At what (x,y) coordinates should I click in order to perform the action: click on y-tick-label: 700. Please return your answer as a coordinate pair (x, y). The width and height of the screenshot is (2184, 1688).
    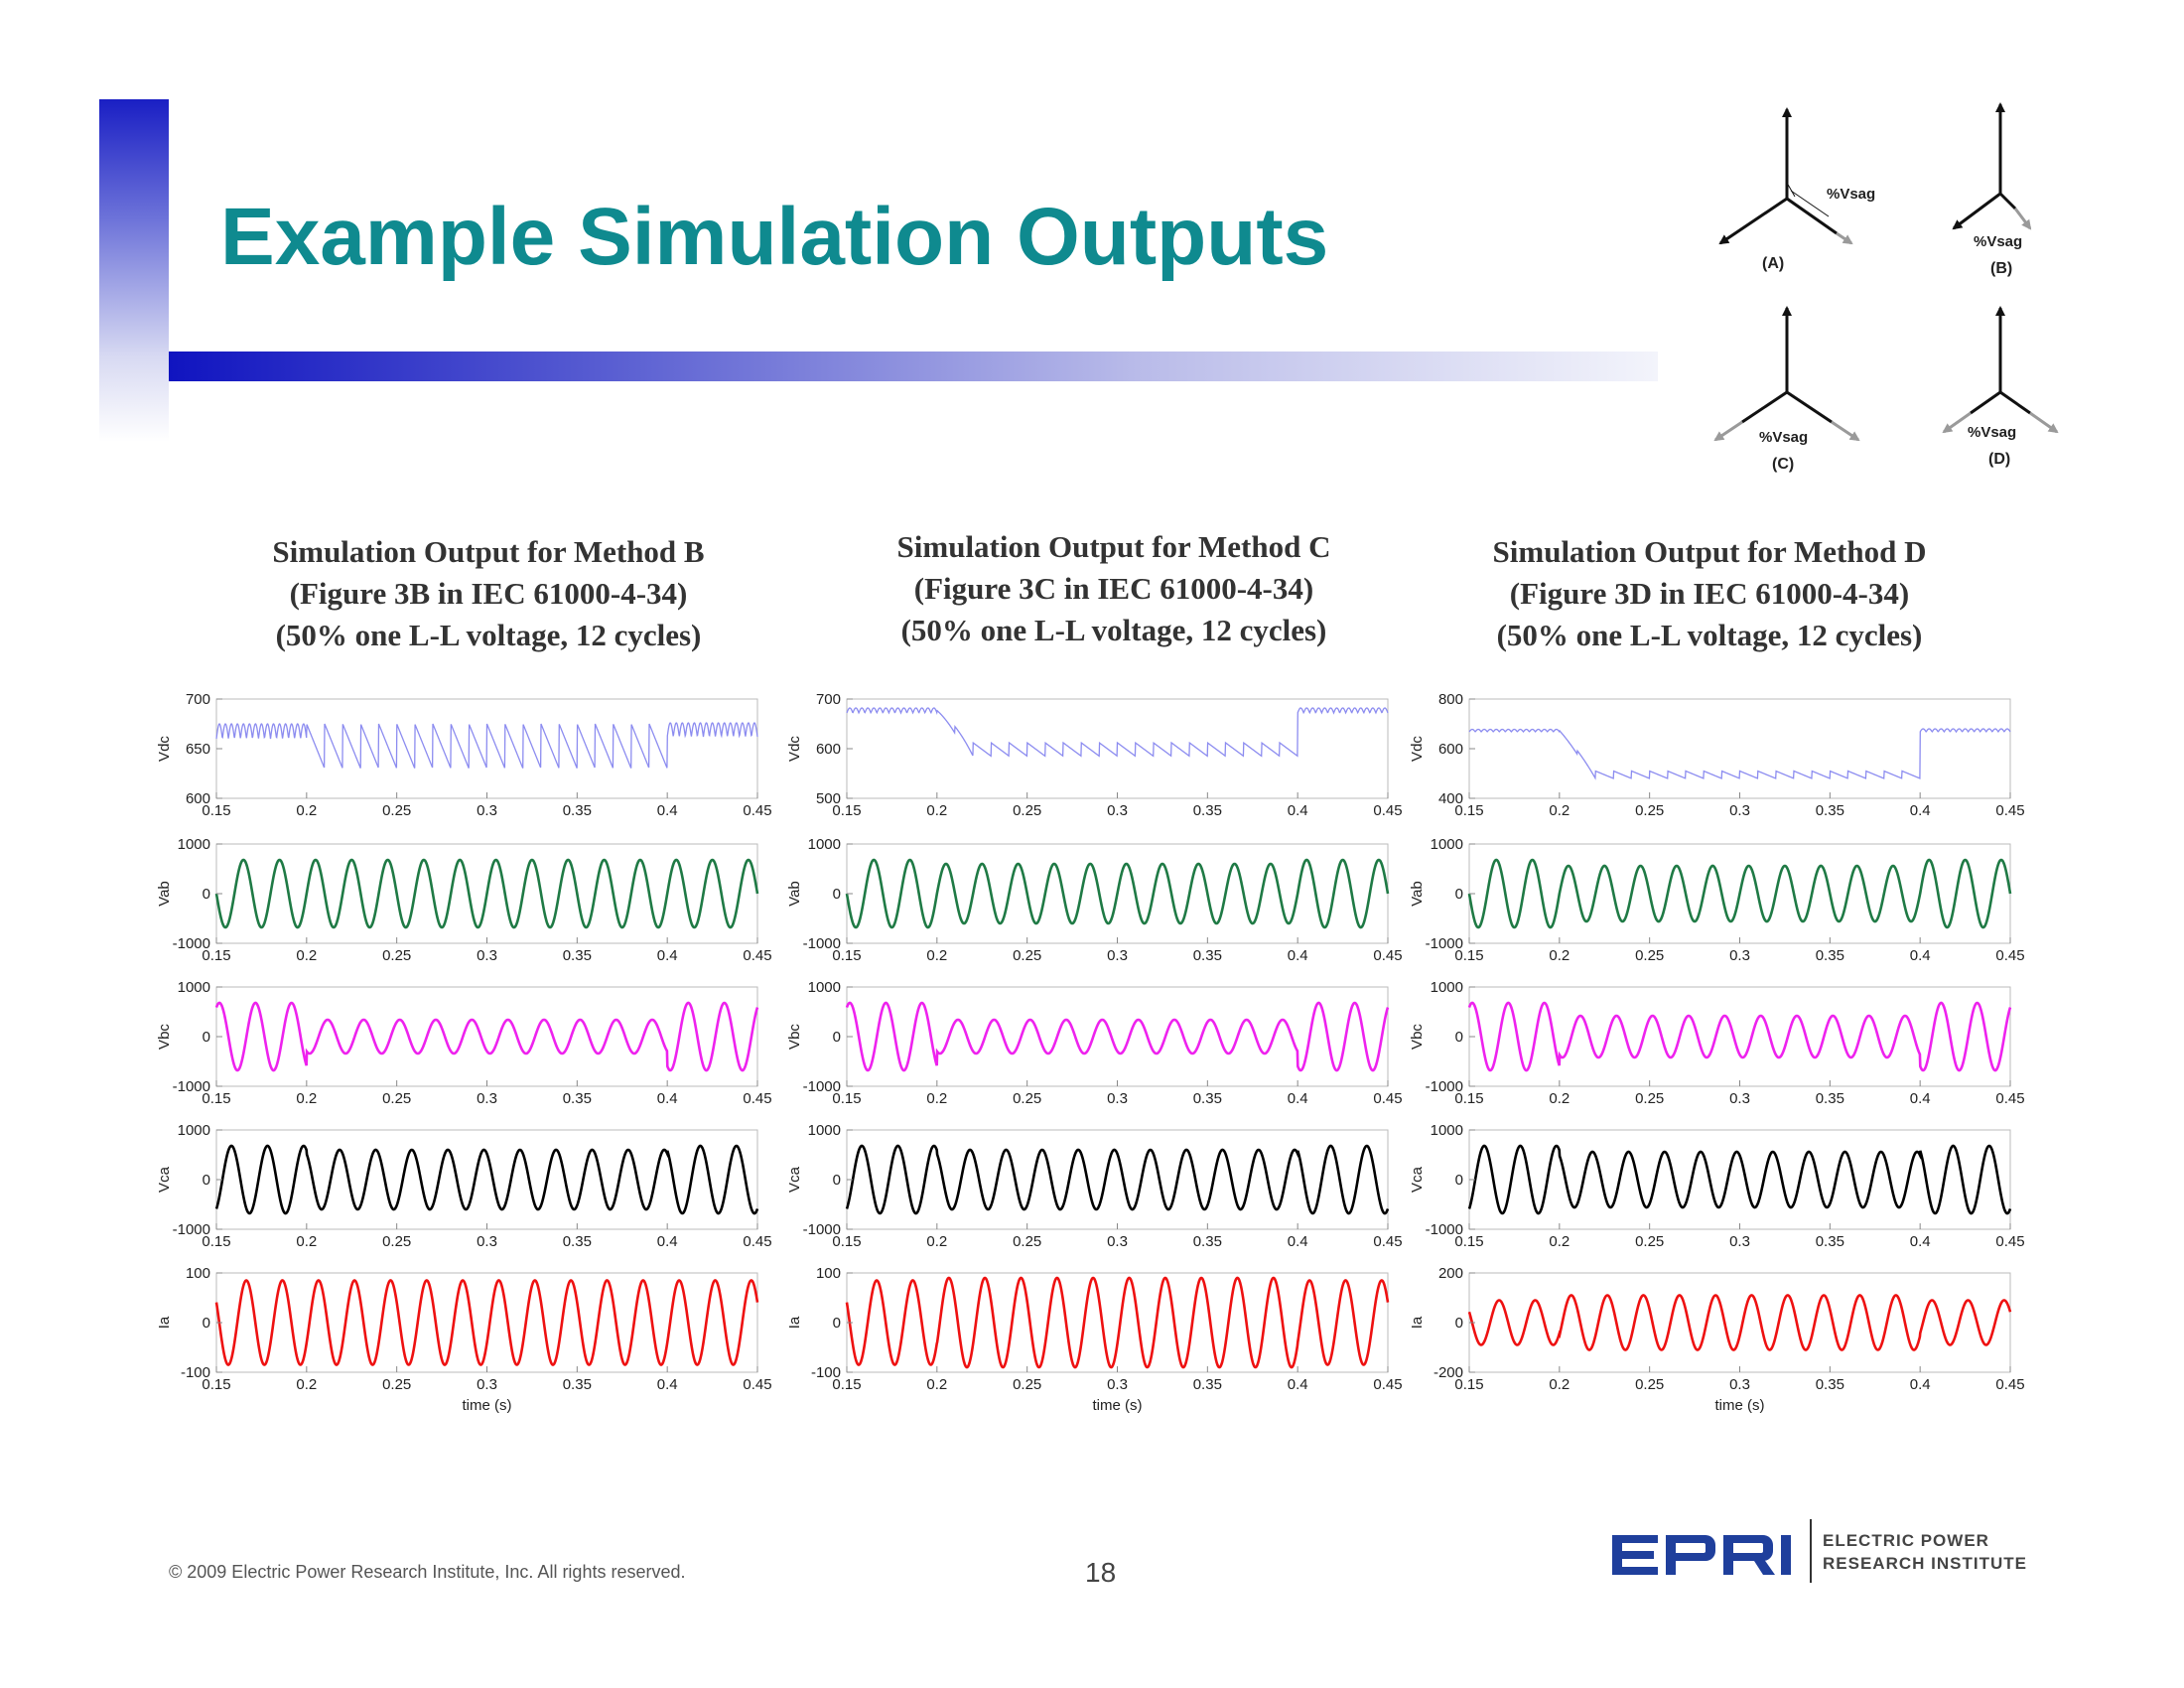
    Looking at the image, I should click on (828, 699).